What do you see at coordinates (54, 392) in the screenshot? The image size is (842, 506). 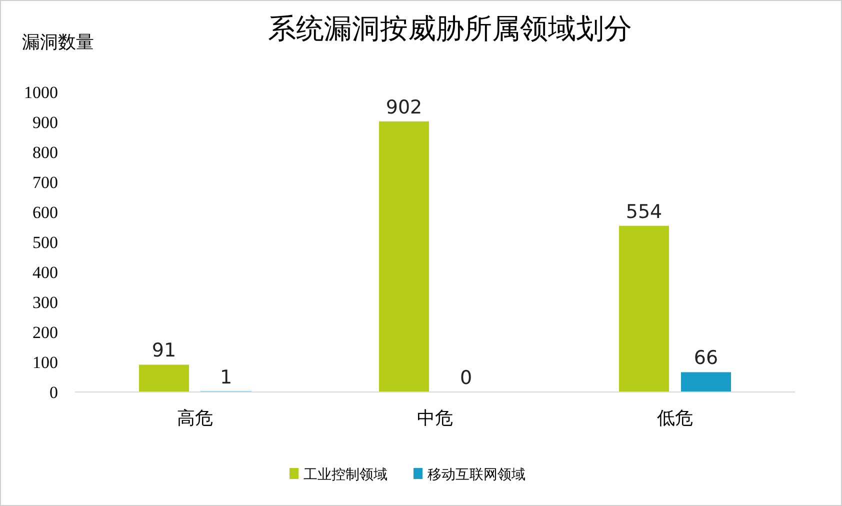 I see `y-tick-label: 0` at bounding box center [54, 392].